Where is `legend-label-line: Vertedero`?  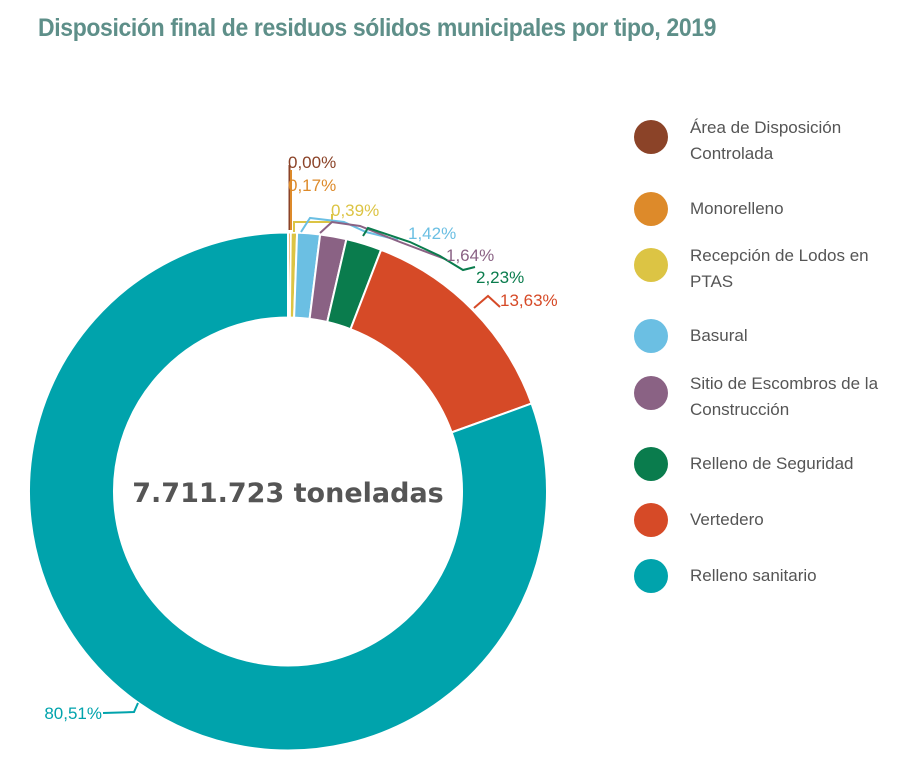 legend-label-line: Vertedero is located at coordinates (727, 519).